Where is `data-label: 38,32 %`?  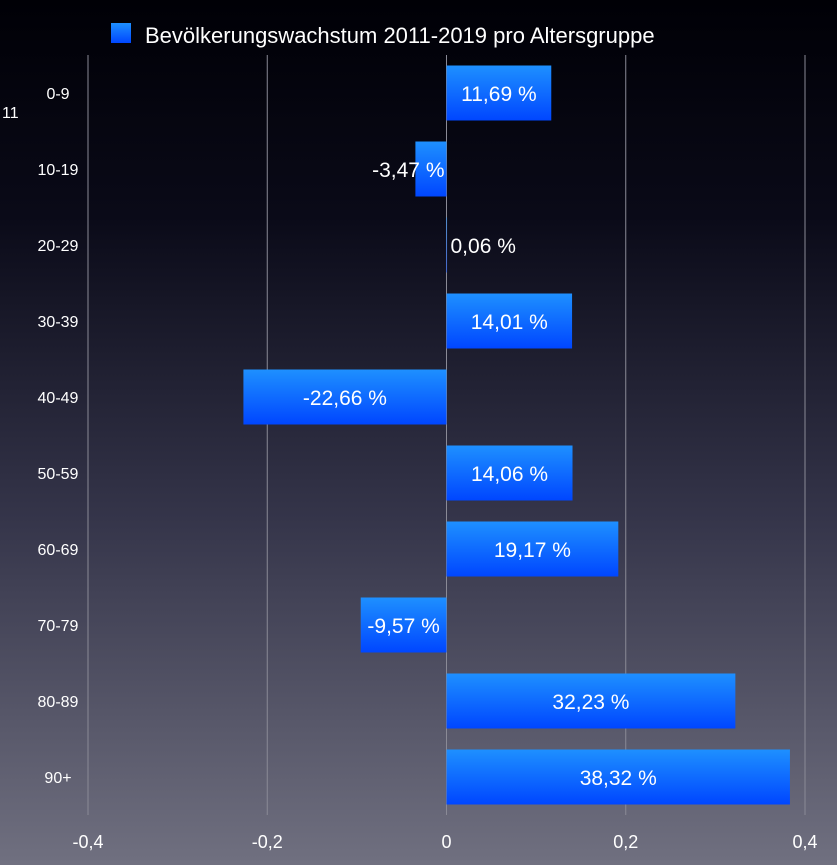
data-label: 38,32 % is located at coordinates (618, 778).